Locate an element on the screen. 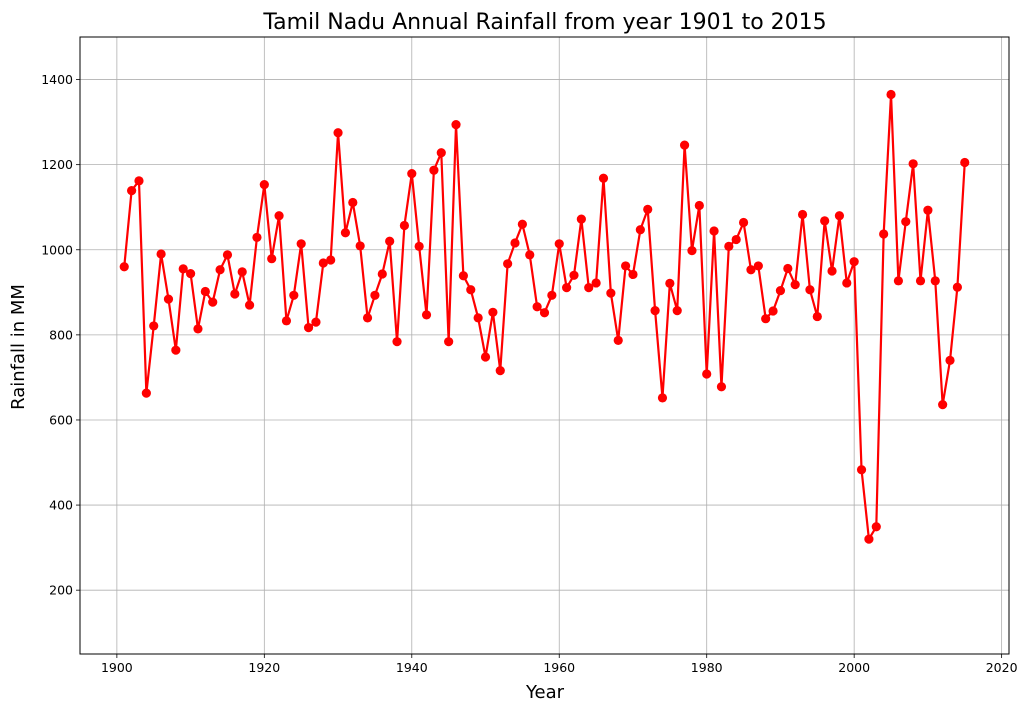 This screenshot has width=1032, height=712. x-tick-label: 2020 is located at coordinates (1002, 667).